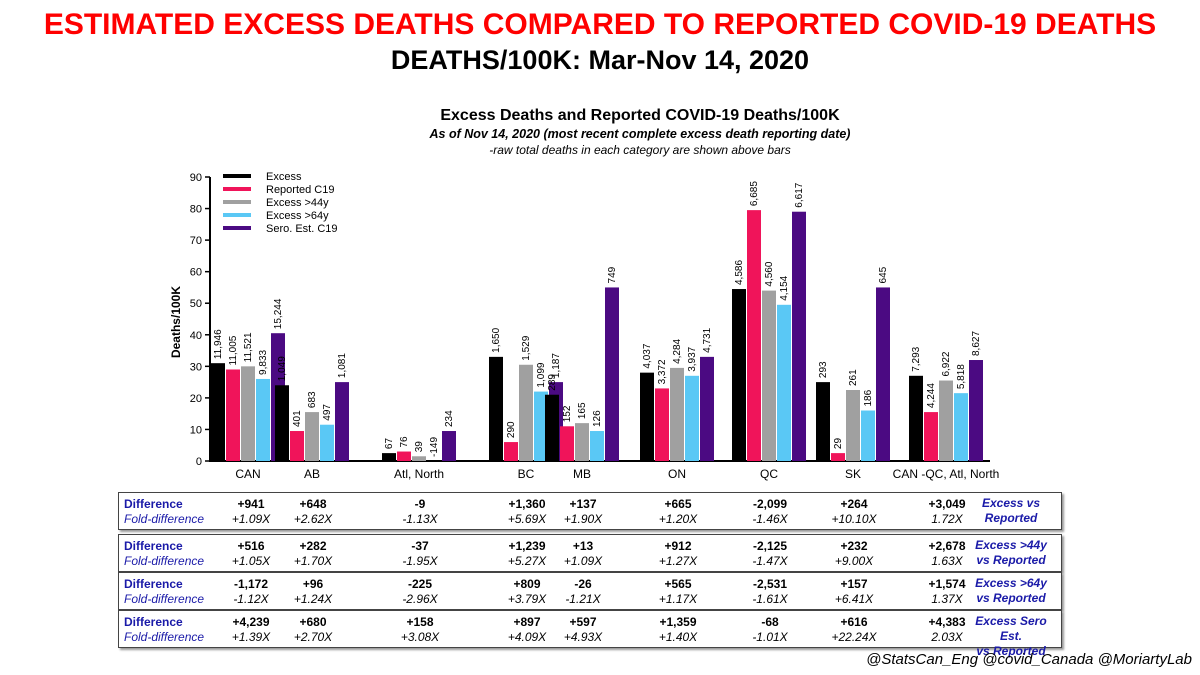  What do you see at coordinates (678, 519) in the screenshot?
I see `fold-difference-value: +1.20X` at bounding box center [678, 519].